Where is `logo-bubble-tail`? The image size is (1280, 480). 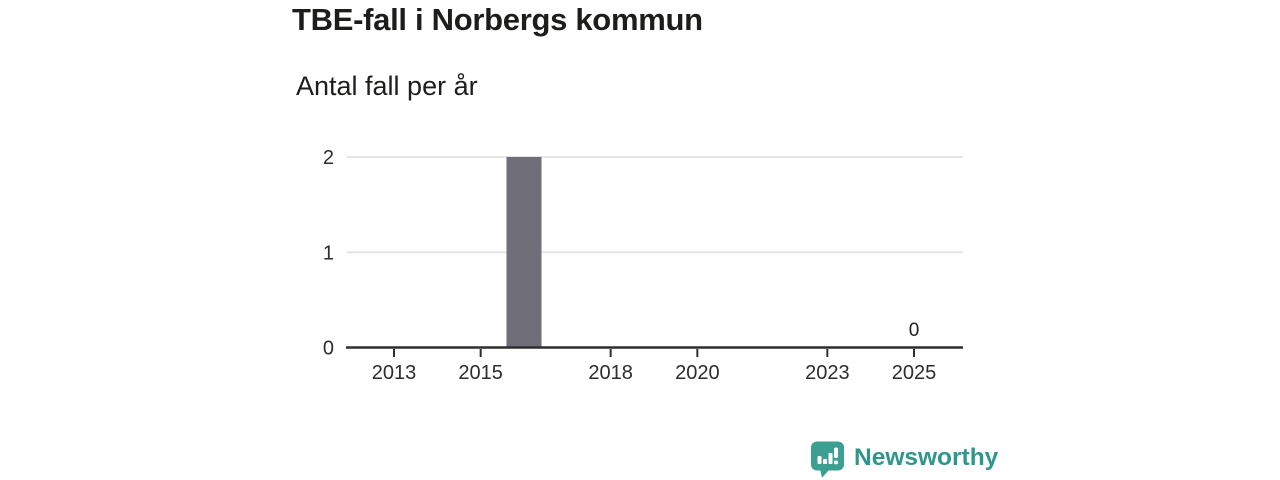
logo-bubble-tail is located at coordinates (825, 473).